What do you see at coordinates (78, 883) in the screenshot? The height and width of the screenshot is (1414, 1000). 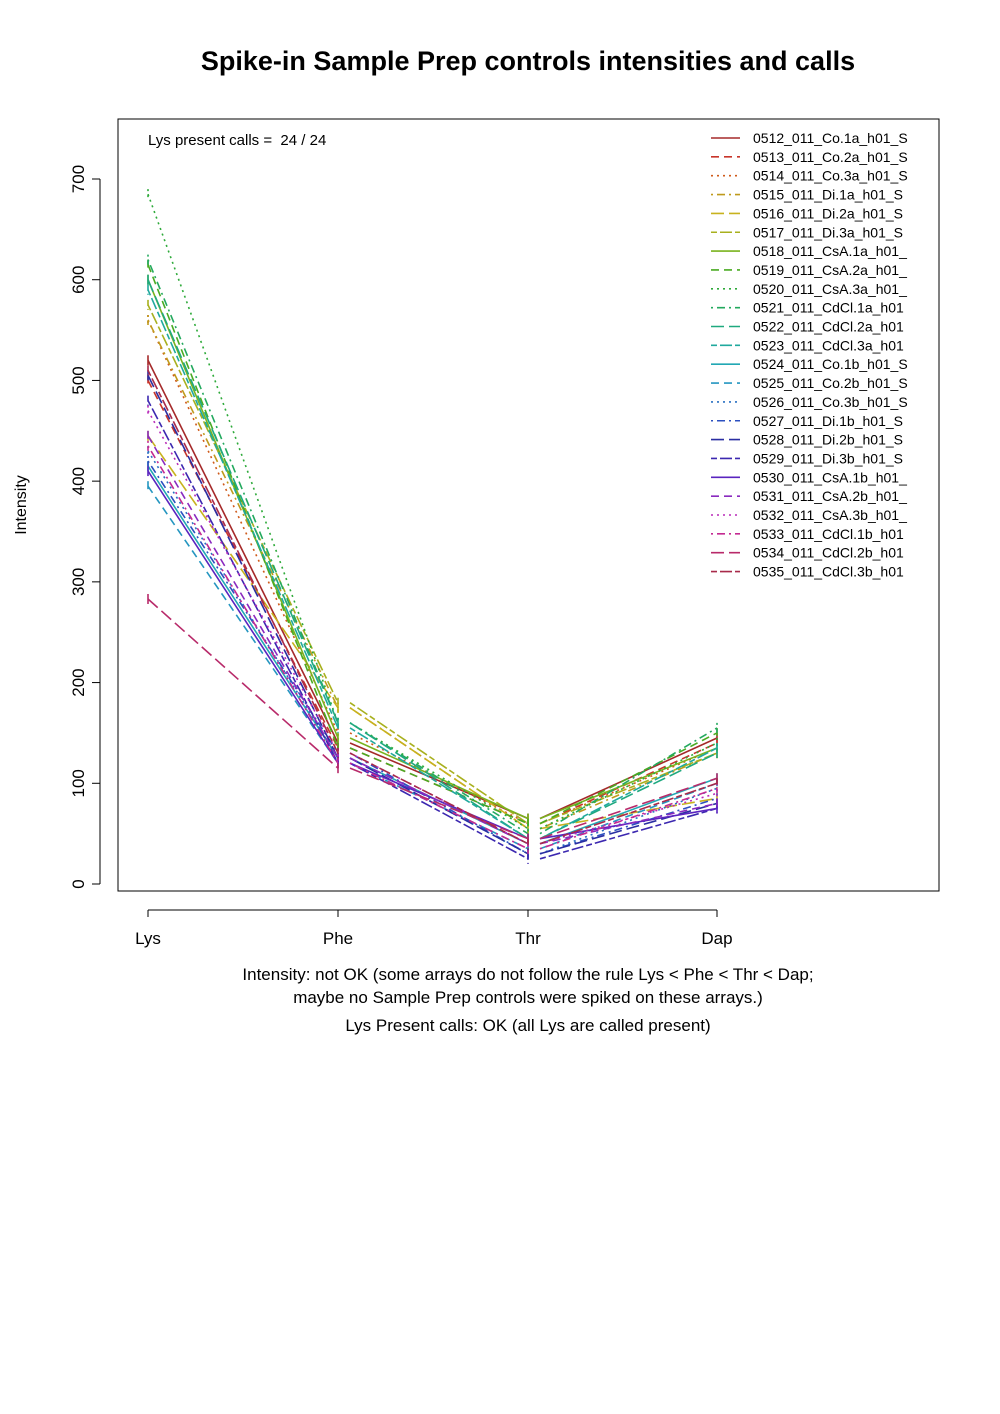 I see `y-tick-label: 0` at bounding box center [78, 883].